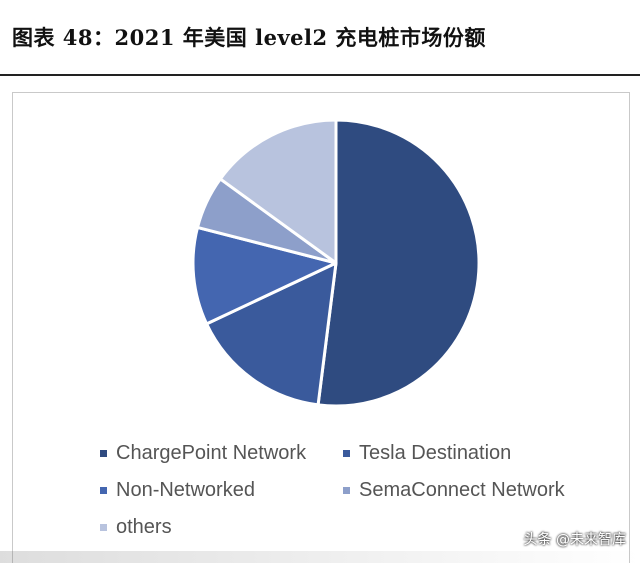 The width and height of the screenshot is (640, 563). What do you see at coordinates (185, 490) in the screenshot?
I see `legend-label: Non-Networked` at bounding box center [185, 490].